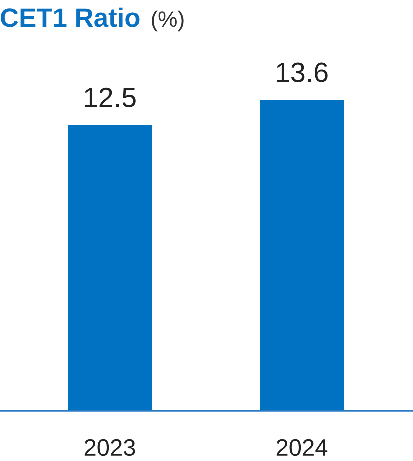 The height and width of the screenshot is (461, 413). I want to click on chart-subtitle: (%), so click(168, 21).